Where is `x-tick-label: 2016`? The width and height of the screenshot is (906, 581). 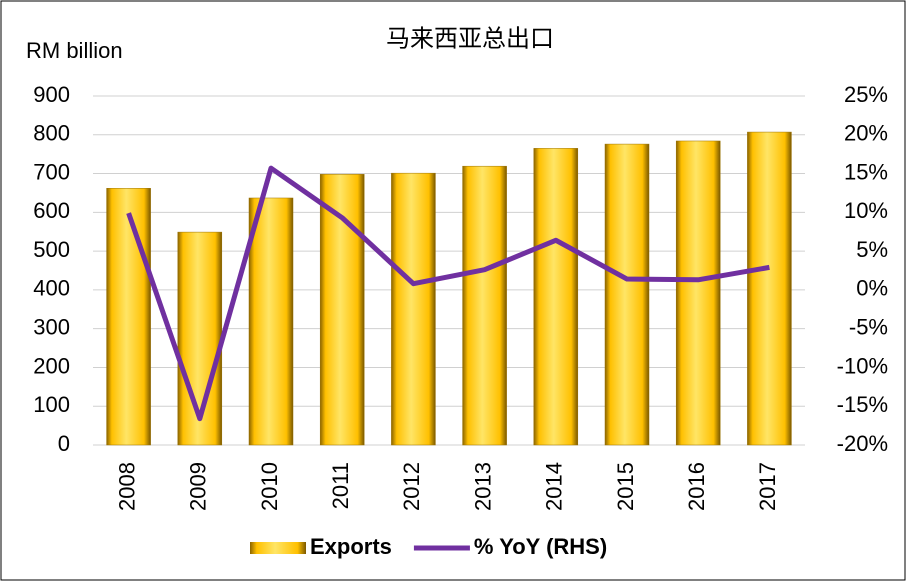
x-tick-label: 2016 is located at coordinates (696, 486).